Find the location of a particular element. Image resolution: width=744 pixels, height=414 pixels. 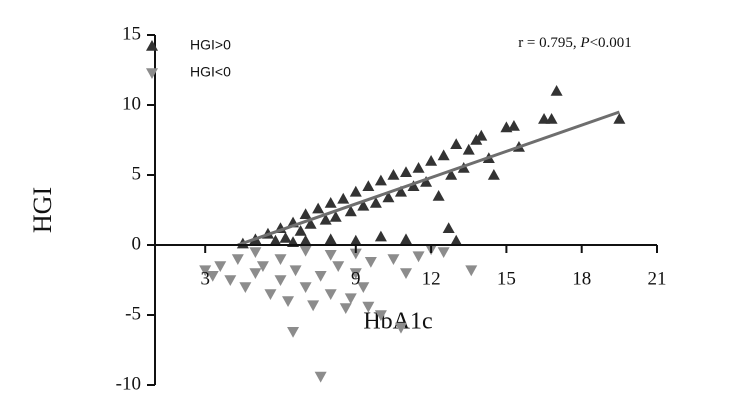

y-tick-label: 0 is located at coordinates (137, 243).